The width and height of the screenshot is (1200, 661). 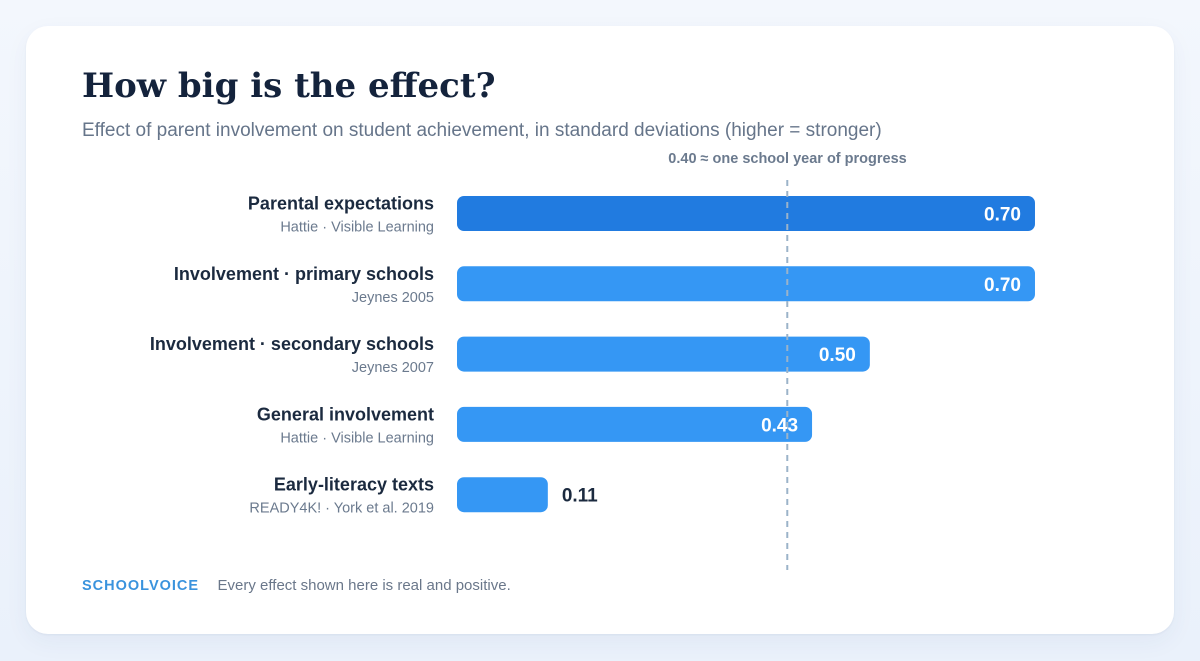 What do you see at coordinates (341, 204) in the screenshot?
I see `category-label: Parental expectations` at bounding box center [341, 204].